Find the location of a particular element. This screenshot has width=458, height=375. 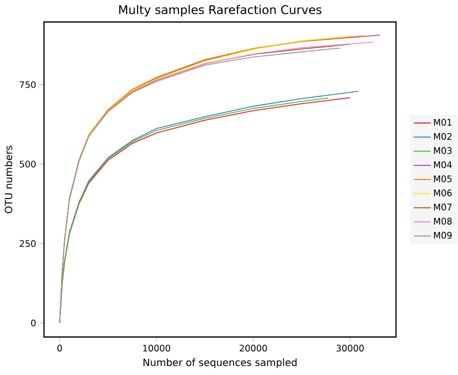

y-tick-label: 0 is located at coordinates (33, 323).